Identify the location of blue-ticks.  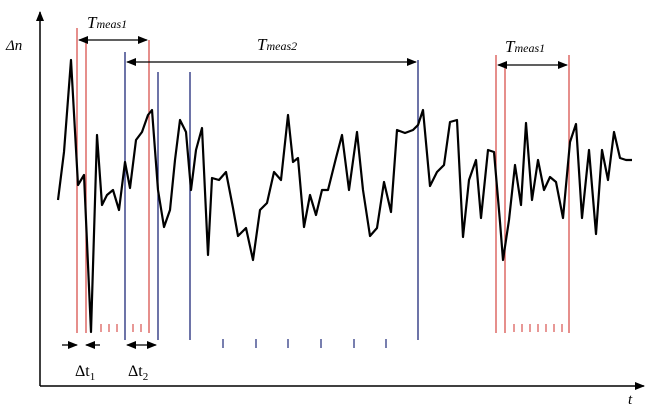
(304, 343).